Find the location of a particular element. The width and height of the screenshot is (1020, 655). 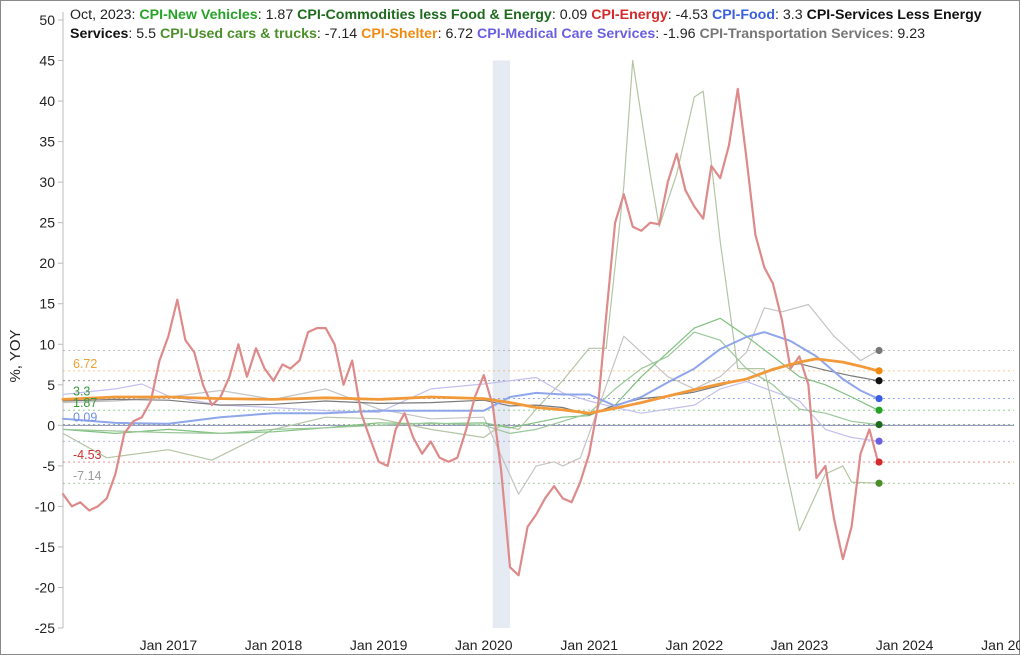

legend-value-used-cars: -7.14 is located at coordinates (341, 34).